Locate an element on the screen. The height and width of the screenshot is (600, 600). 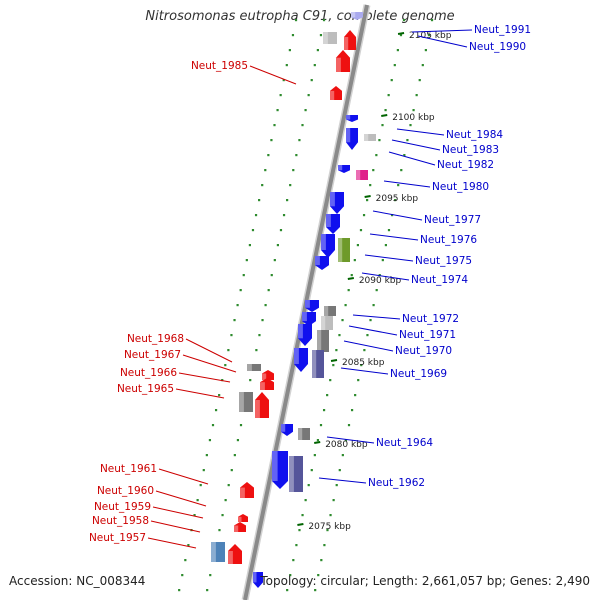
gene-neut-1962a is located at coordinates (280, 470).